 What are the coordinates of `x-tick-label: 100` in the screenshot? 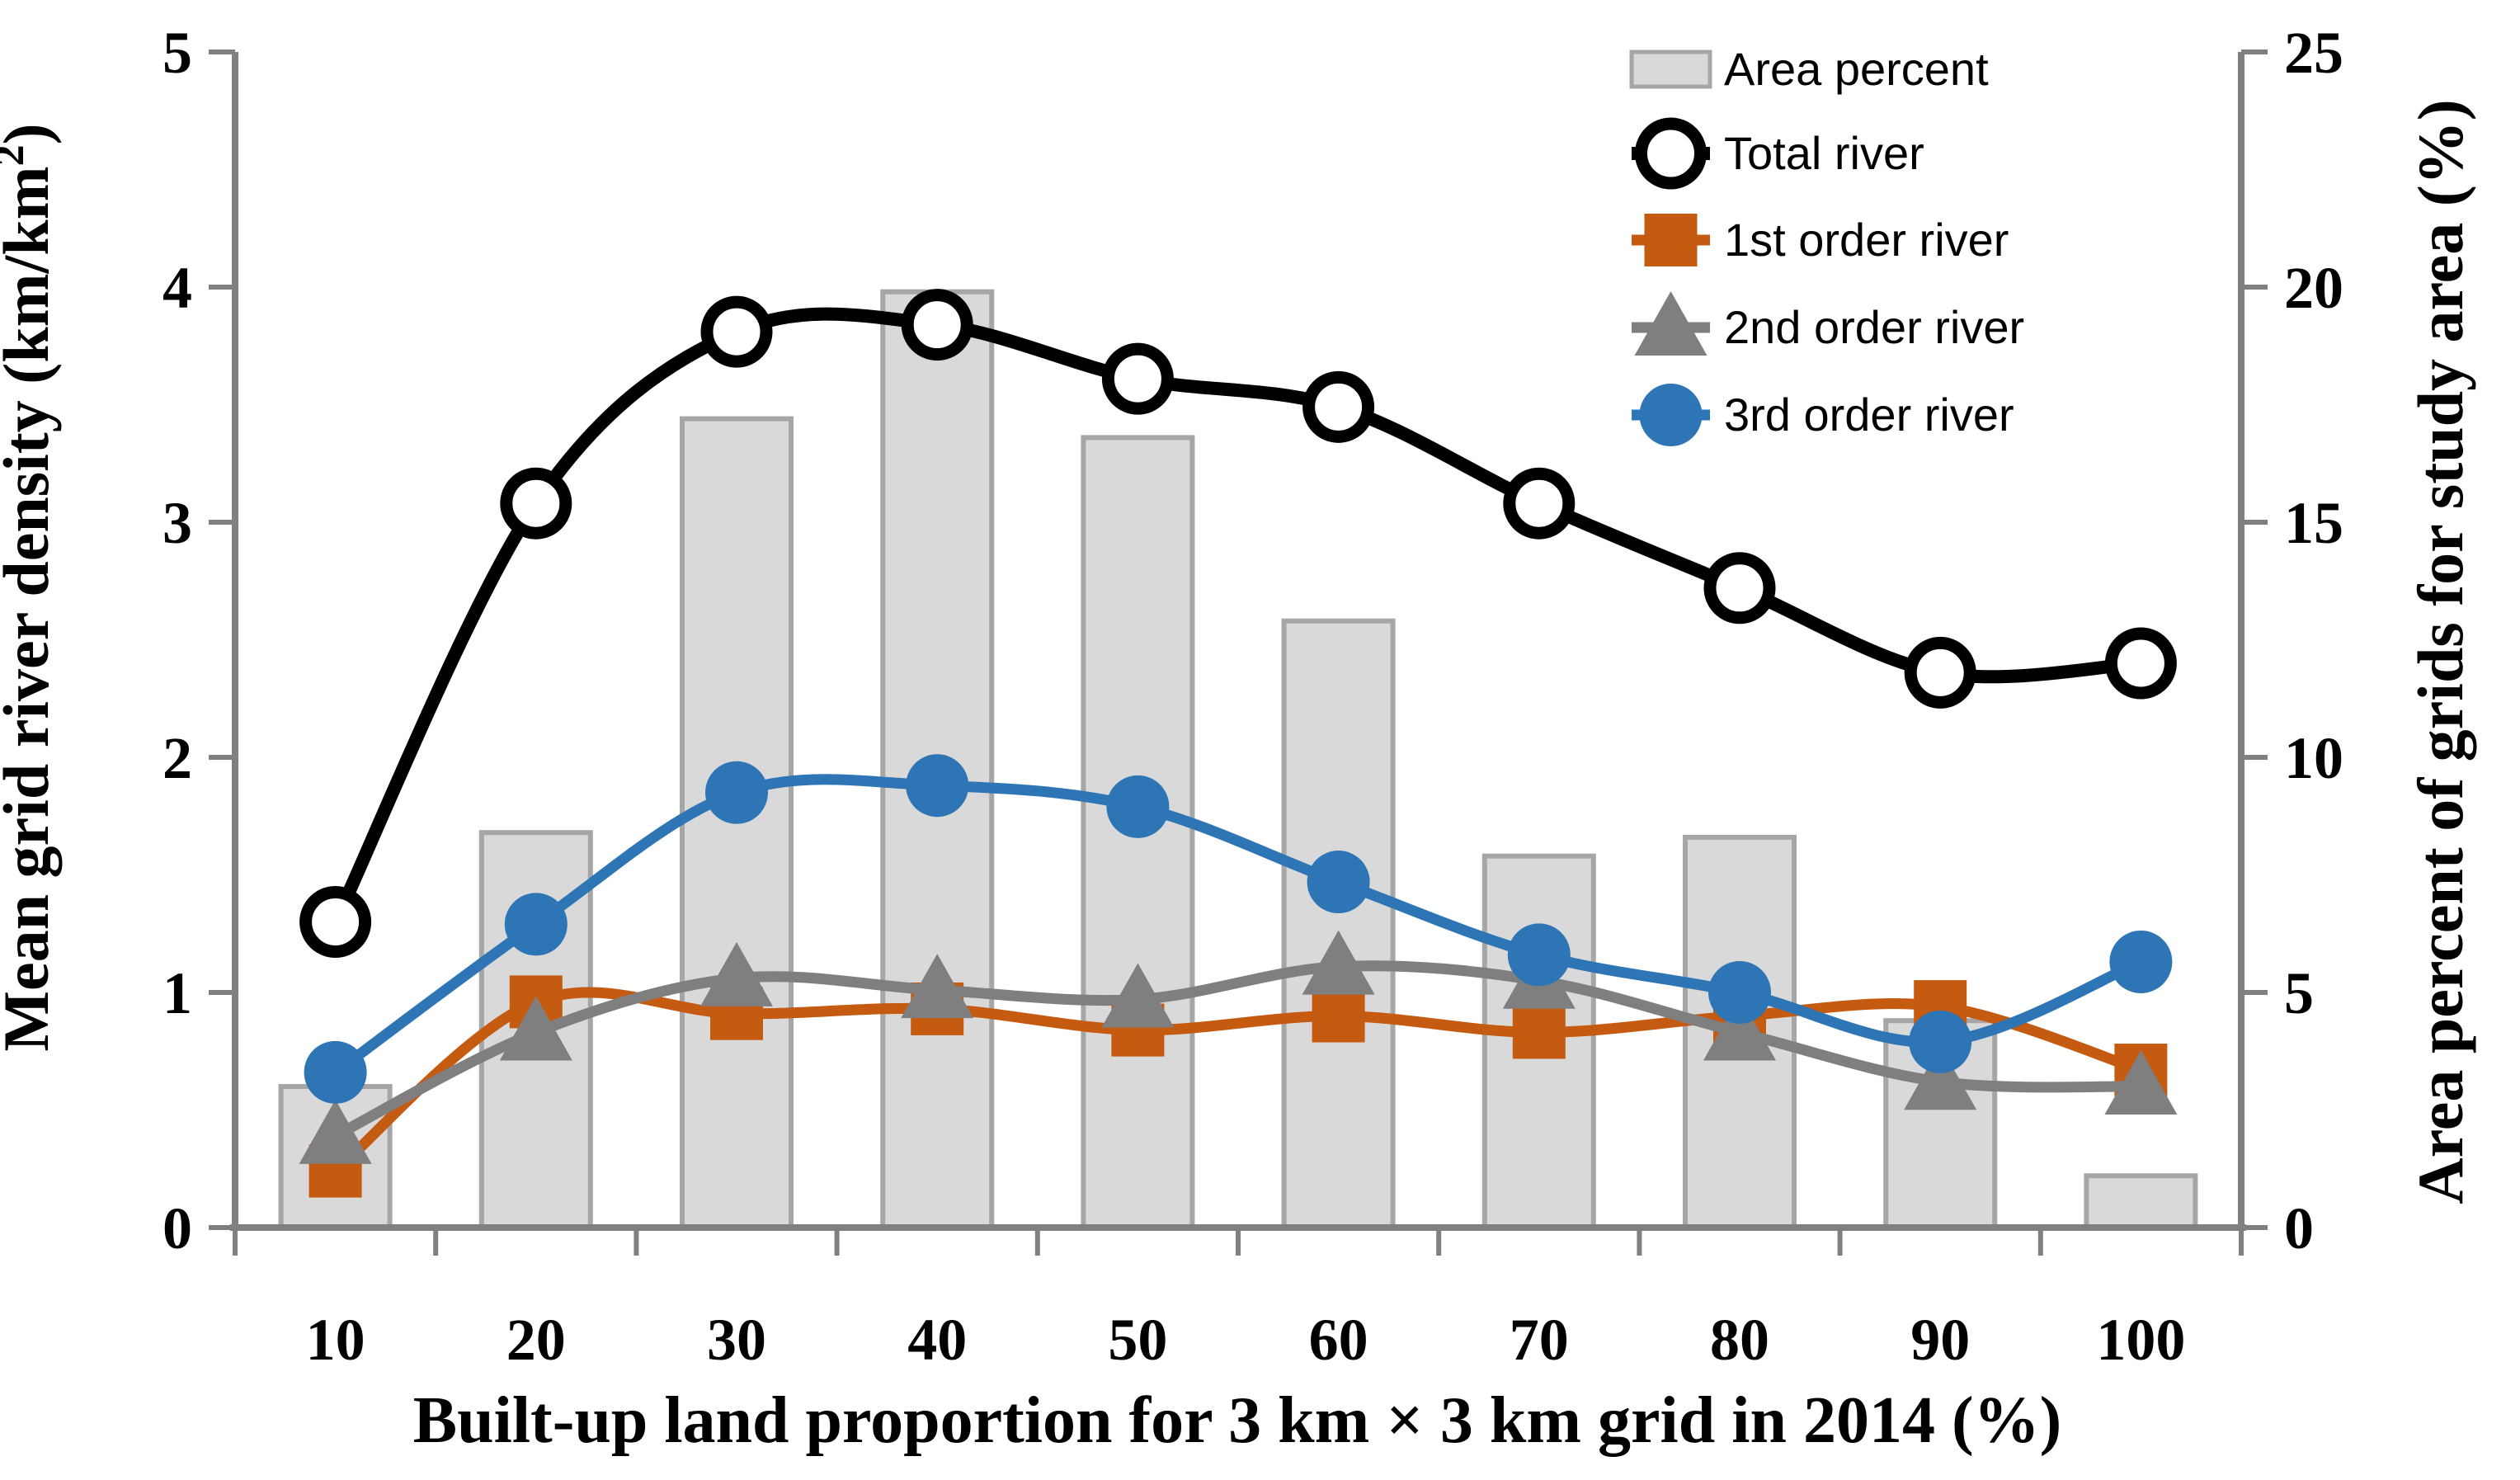 It's located at (2140, 1340).